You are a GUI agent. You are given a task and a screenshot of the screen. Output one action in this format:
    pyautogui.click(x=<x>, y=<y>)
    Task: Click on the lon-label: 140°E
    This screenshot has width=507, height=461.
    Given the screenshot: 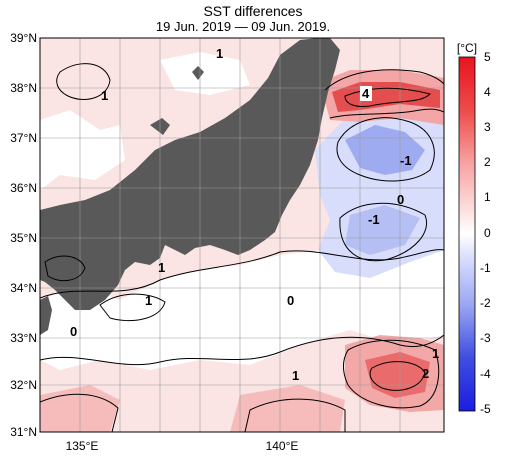 What is the action you would take?
    pyautogui.click(x=282, y=446)
    